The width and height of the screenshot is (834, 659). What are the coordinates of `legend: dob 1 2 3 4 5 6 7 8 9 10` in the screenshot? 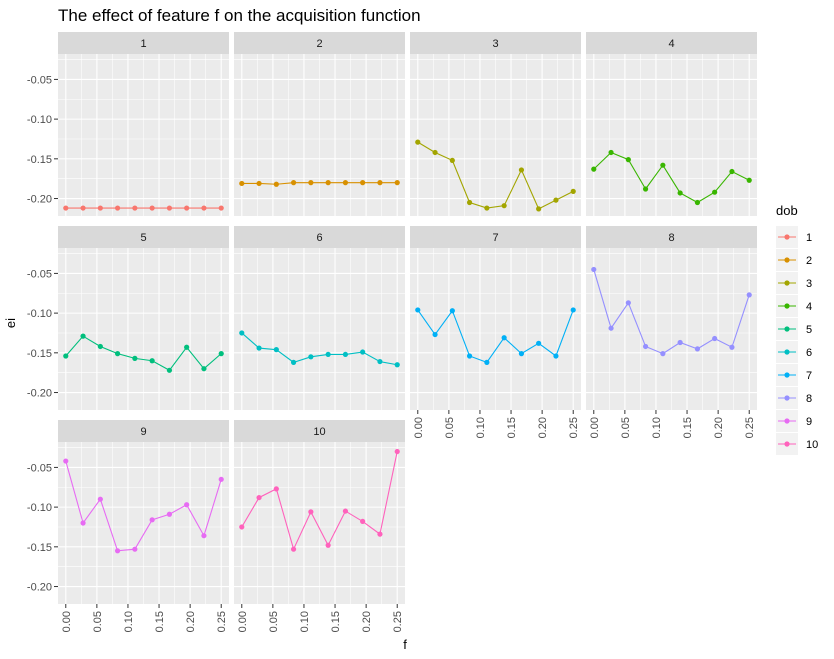 It's located at (797, 329).